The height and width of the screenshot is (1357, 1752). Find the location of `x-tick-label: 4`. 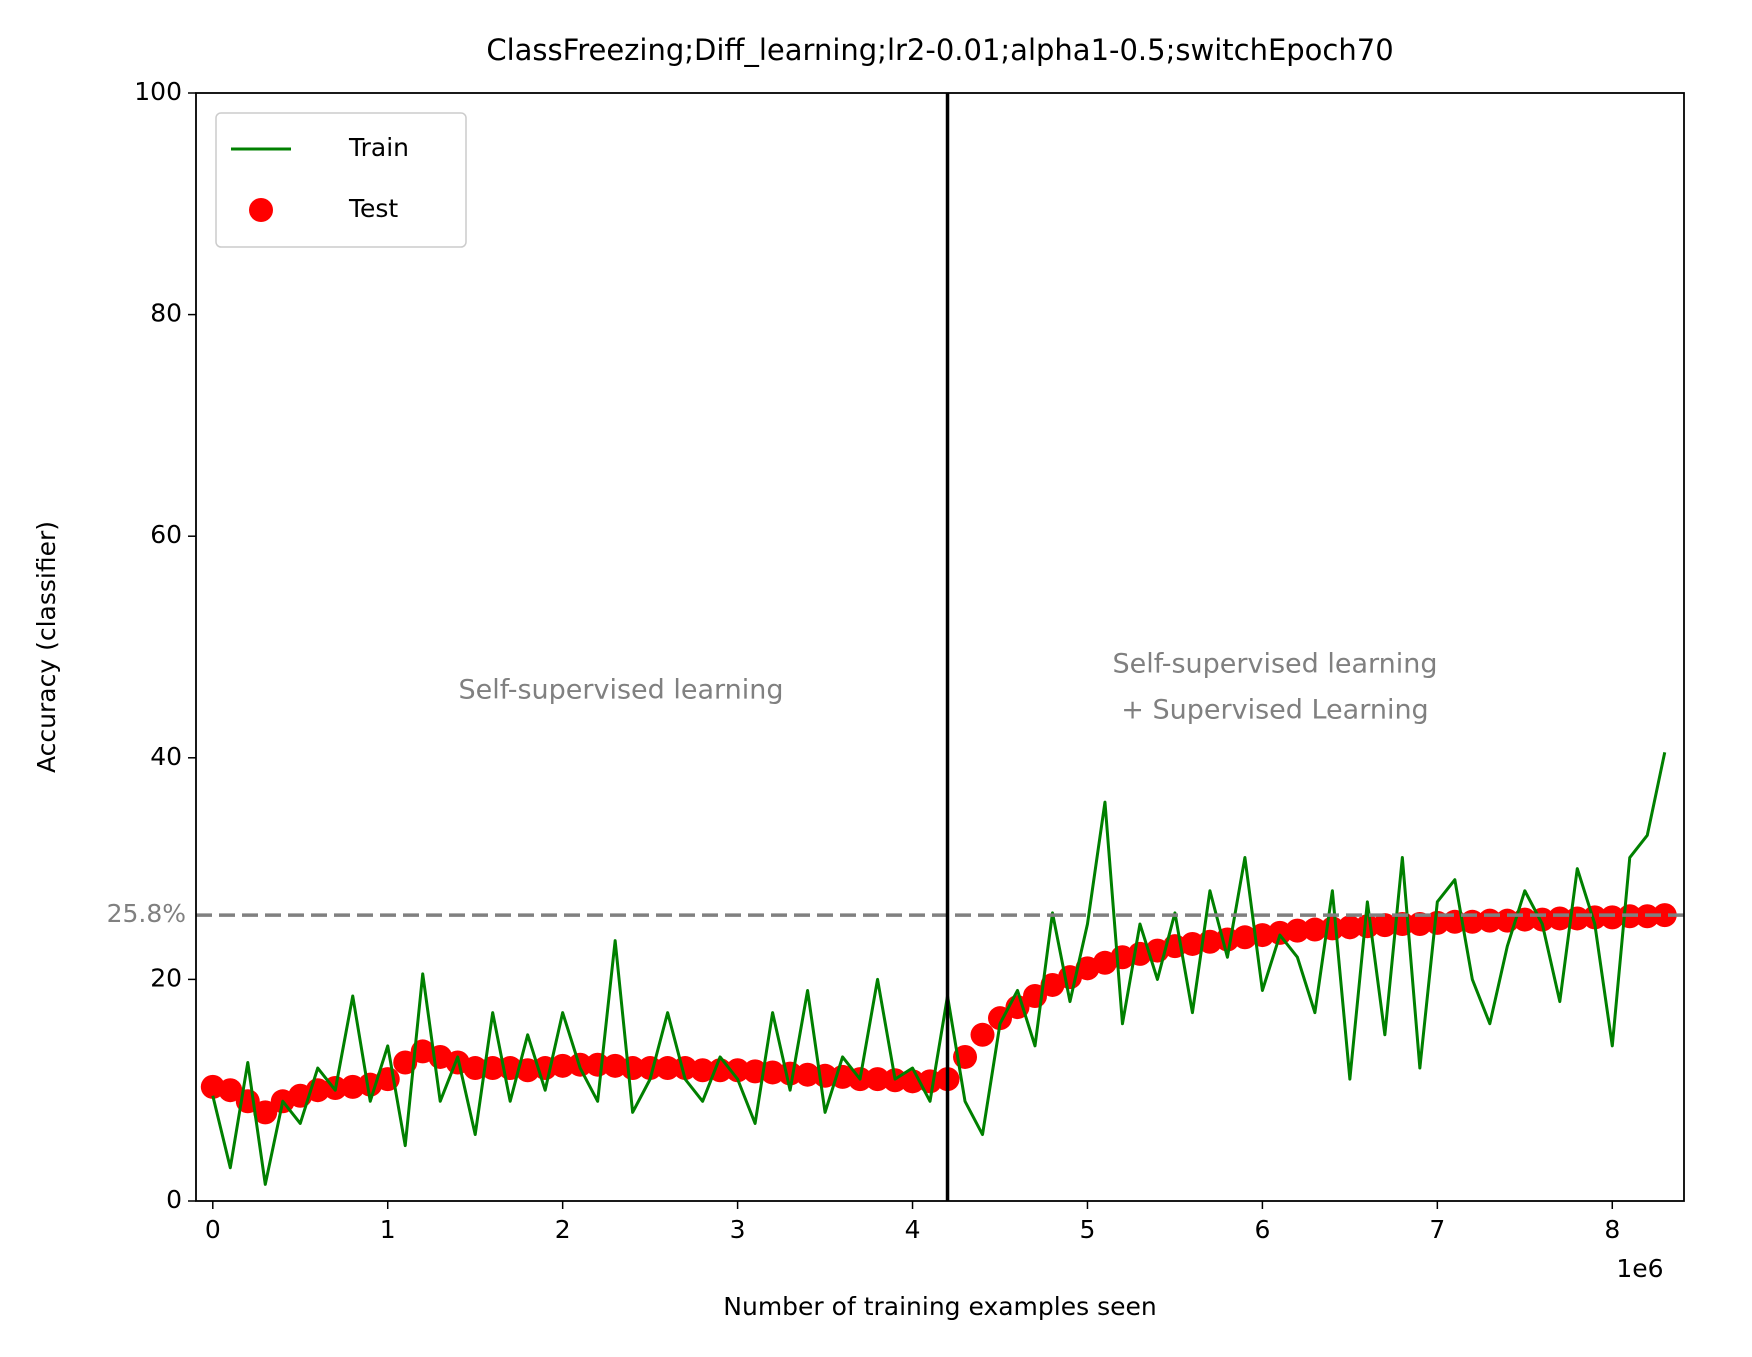

x-tick-label: 4 is located at coordinates (913, 1229).